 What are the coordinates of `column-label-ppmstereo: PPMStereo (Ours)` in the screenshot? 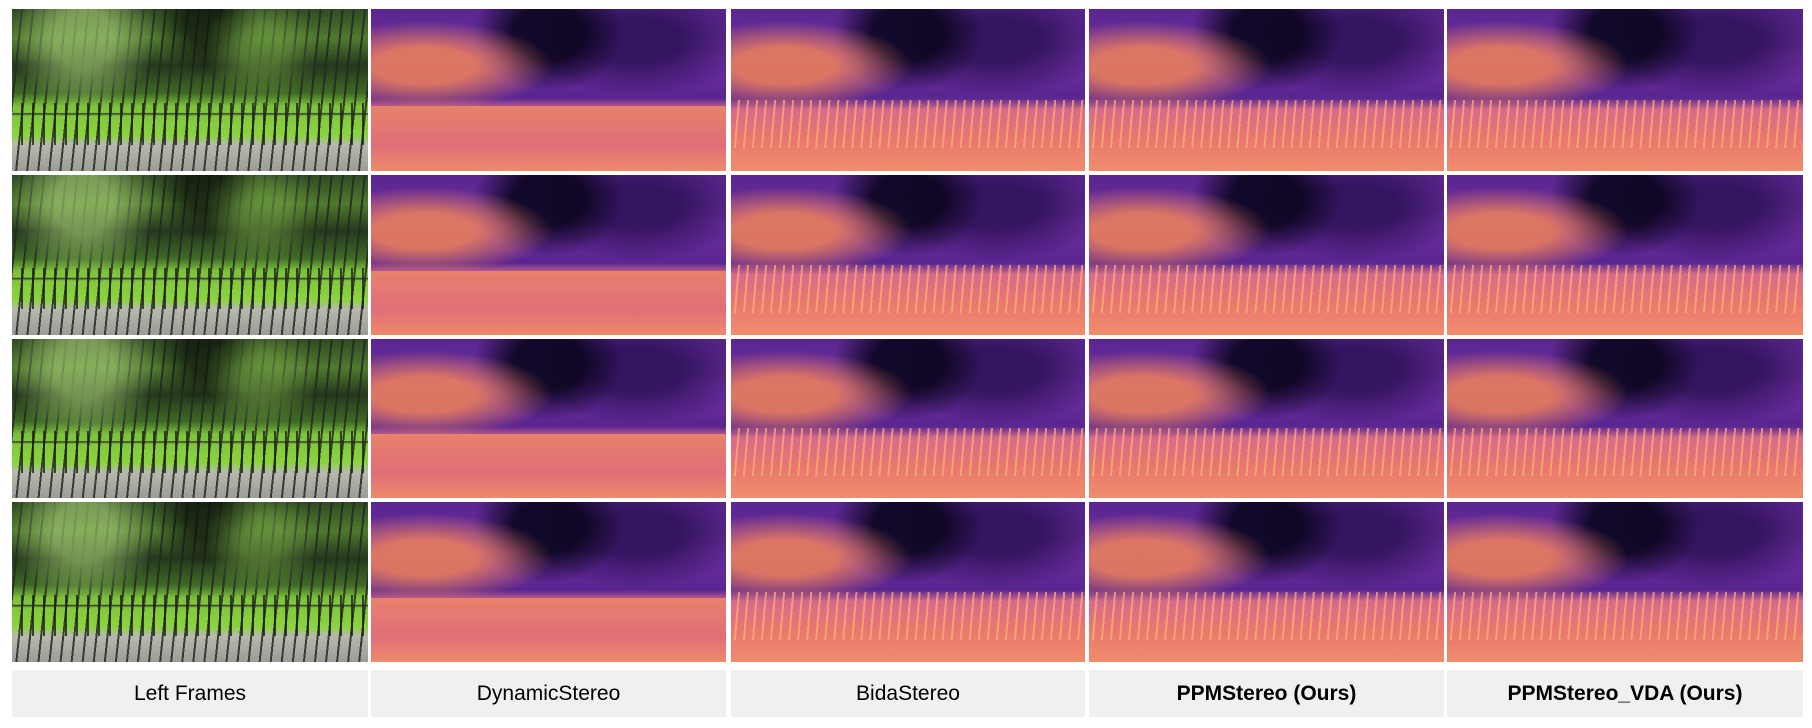 It's located at (1266, 693).